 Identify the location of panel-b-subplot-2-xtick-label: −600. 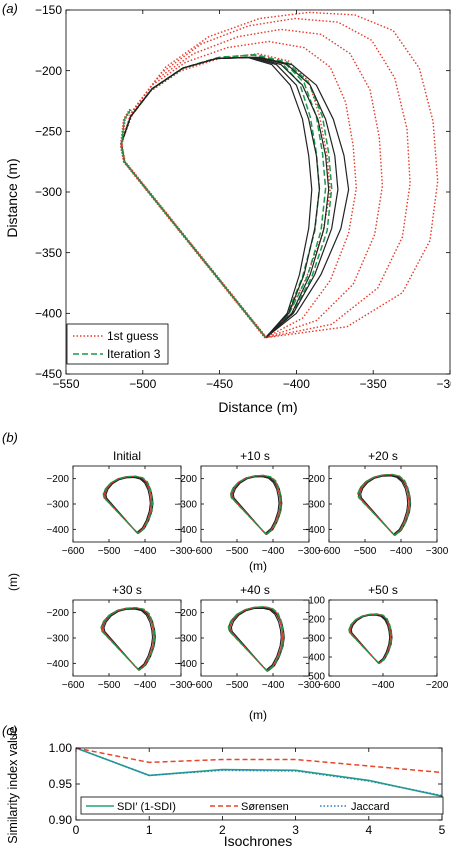
(201, 551).